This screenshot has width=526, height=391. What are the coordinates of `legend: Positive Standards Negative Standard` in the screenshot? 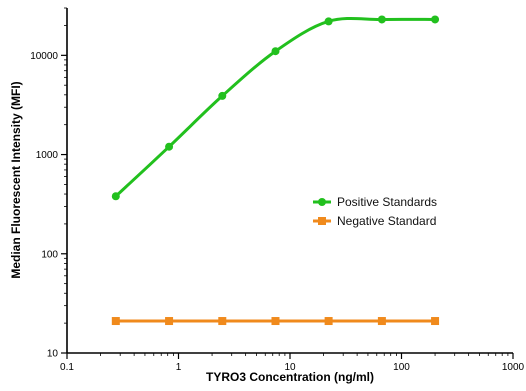 It's located at (375, 211).